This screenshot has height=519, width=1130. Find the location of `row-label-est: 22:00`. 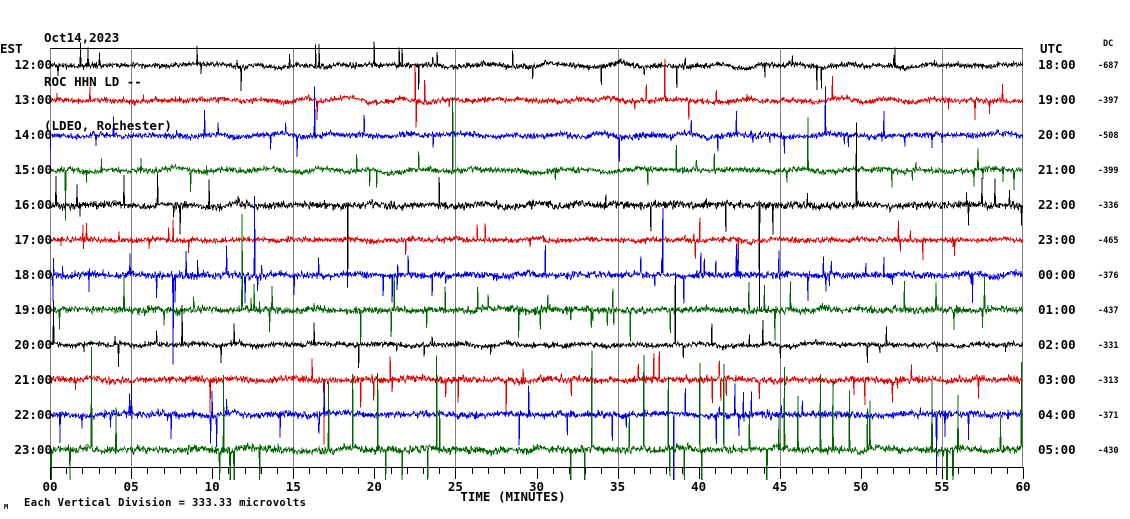

row-label-est: 22:00 is located at coordinates (33, 414).